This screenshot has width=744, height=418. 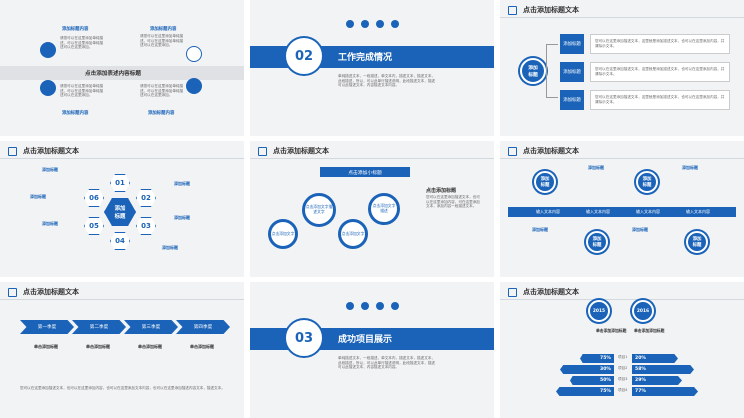 I want to click on slide1-bottom-right: 添加标题内容, so click(x=161, y=113).